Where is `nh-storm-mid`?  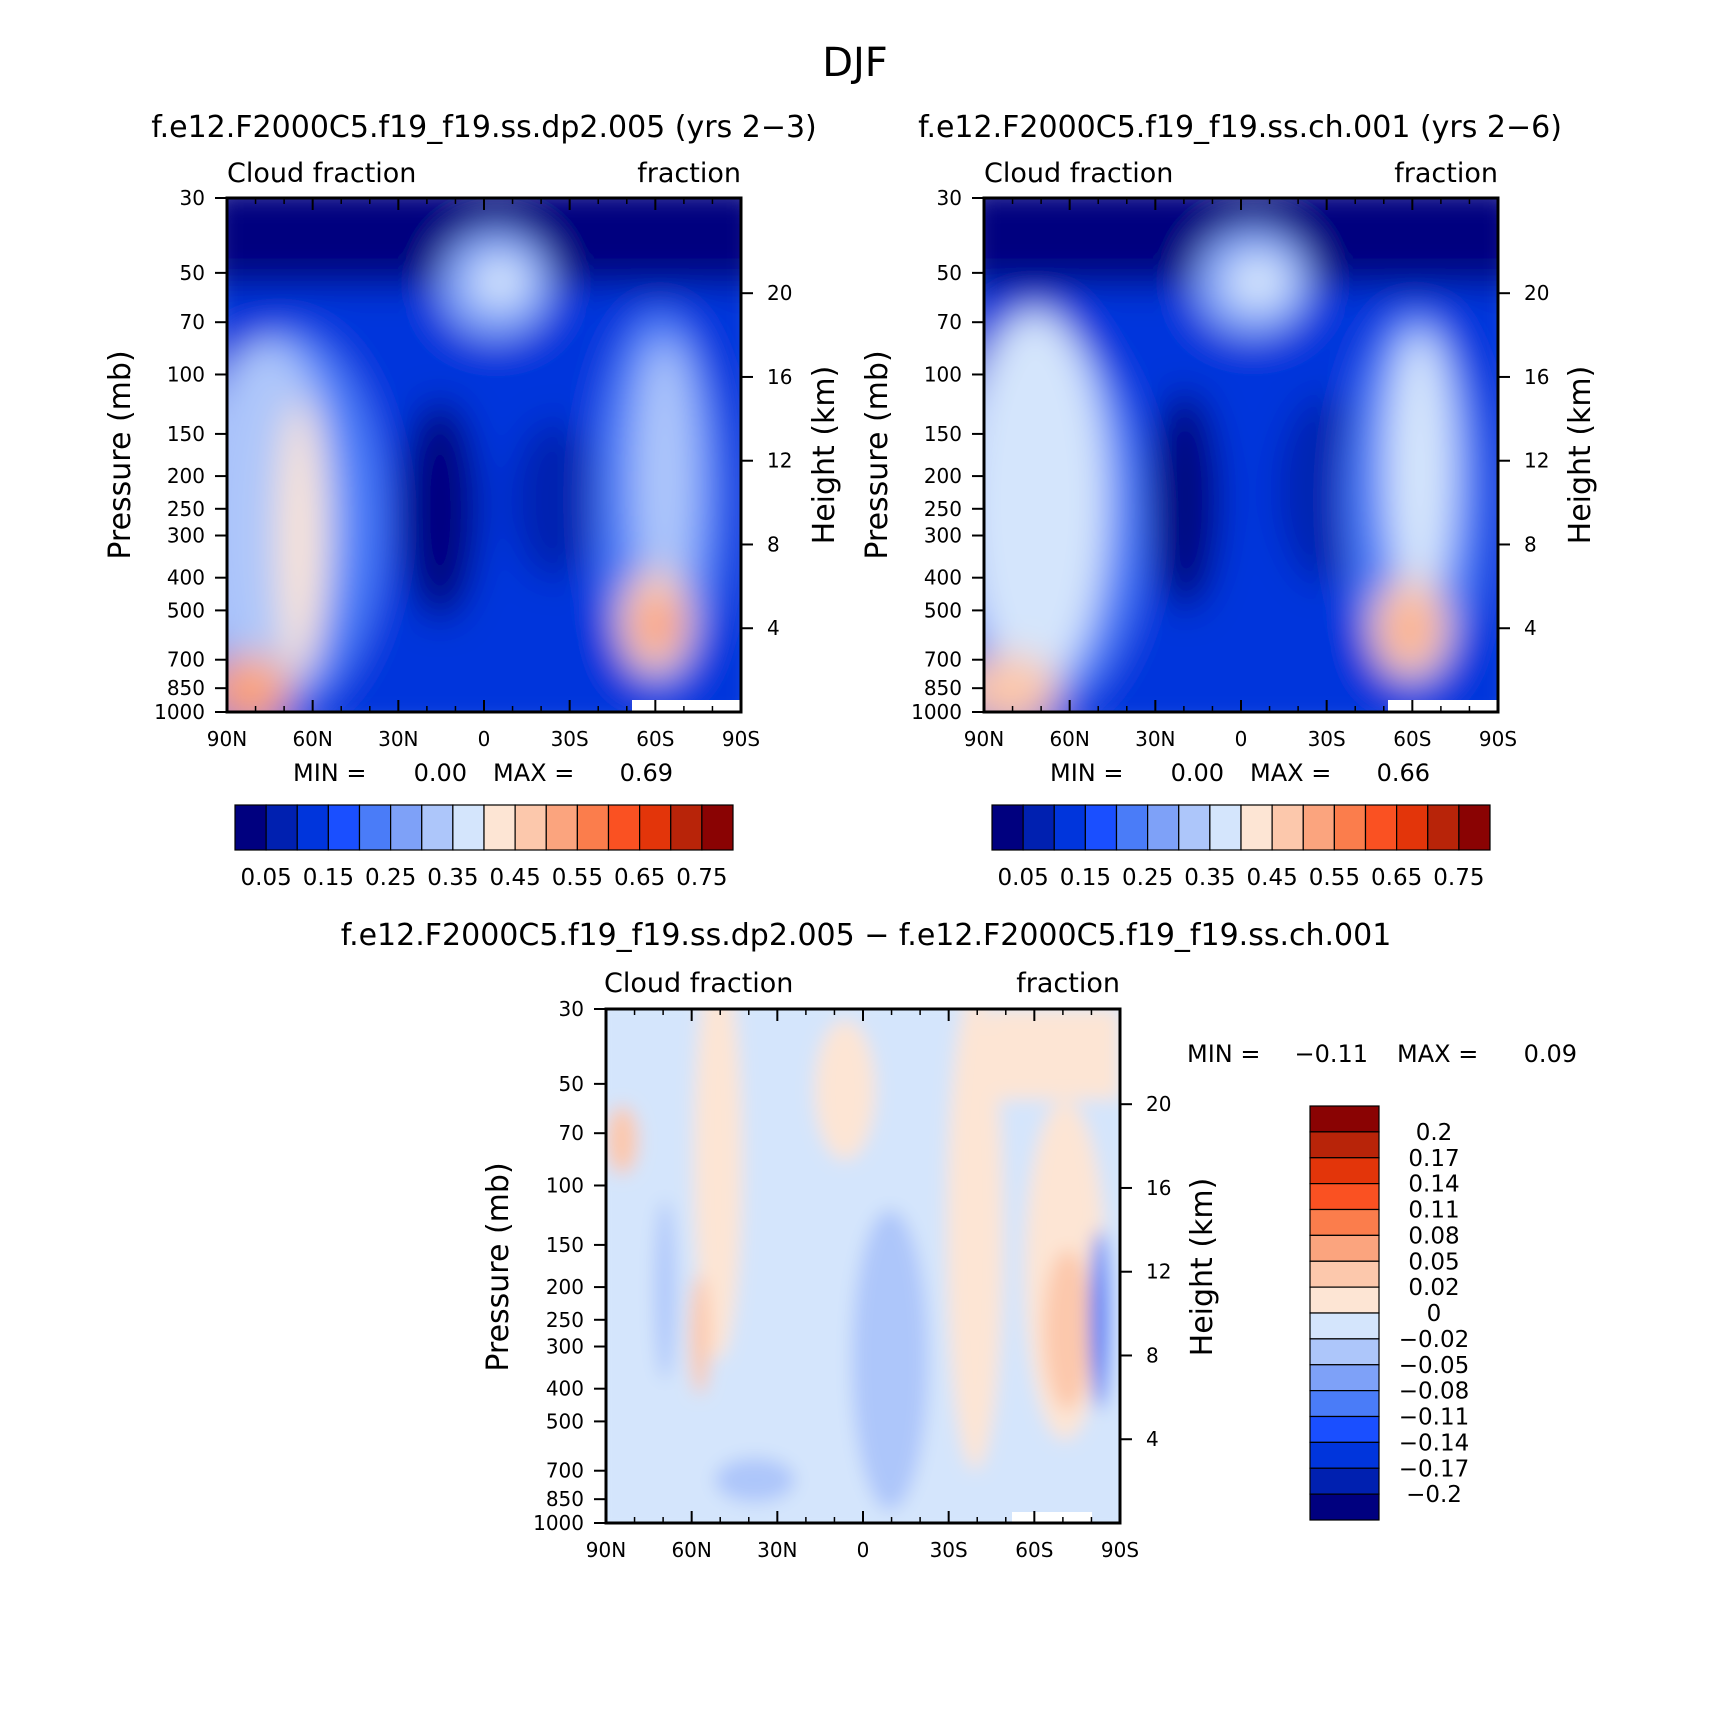
nh-storm-mid is located at coordinates (1045, 500).